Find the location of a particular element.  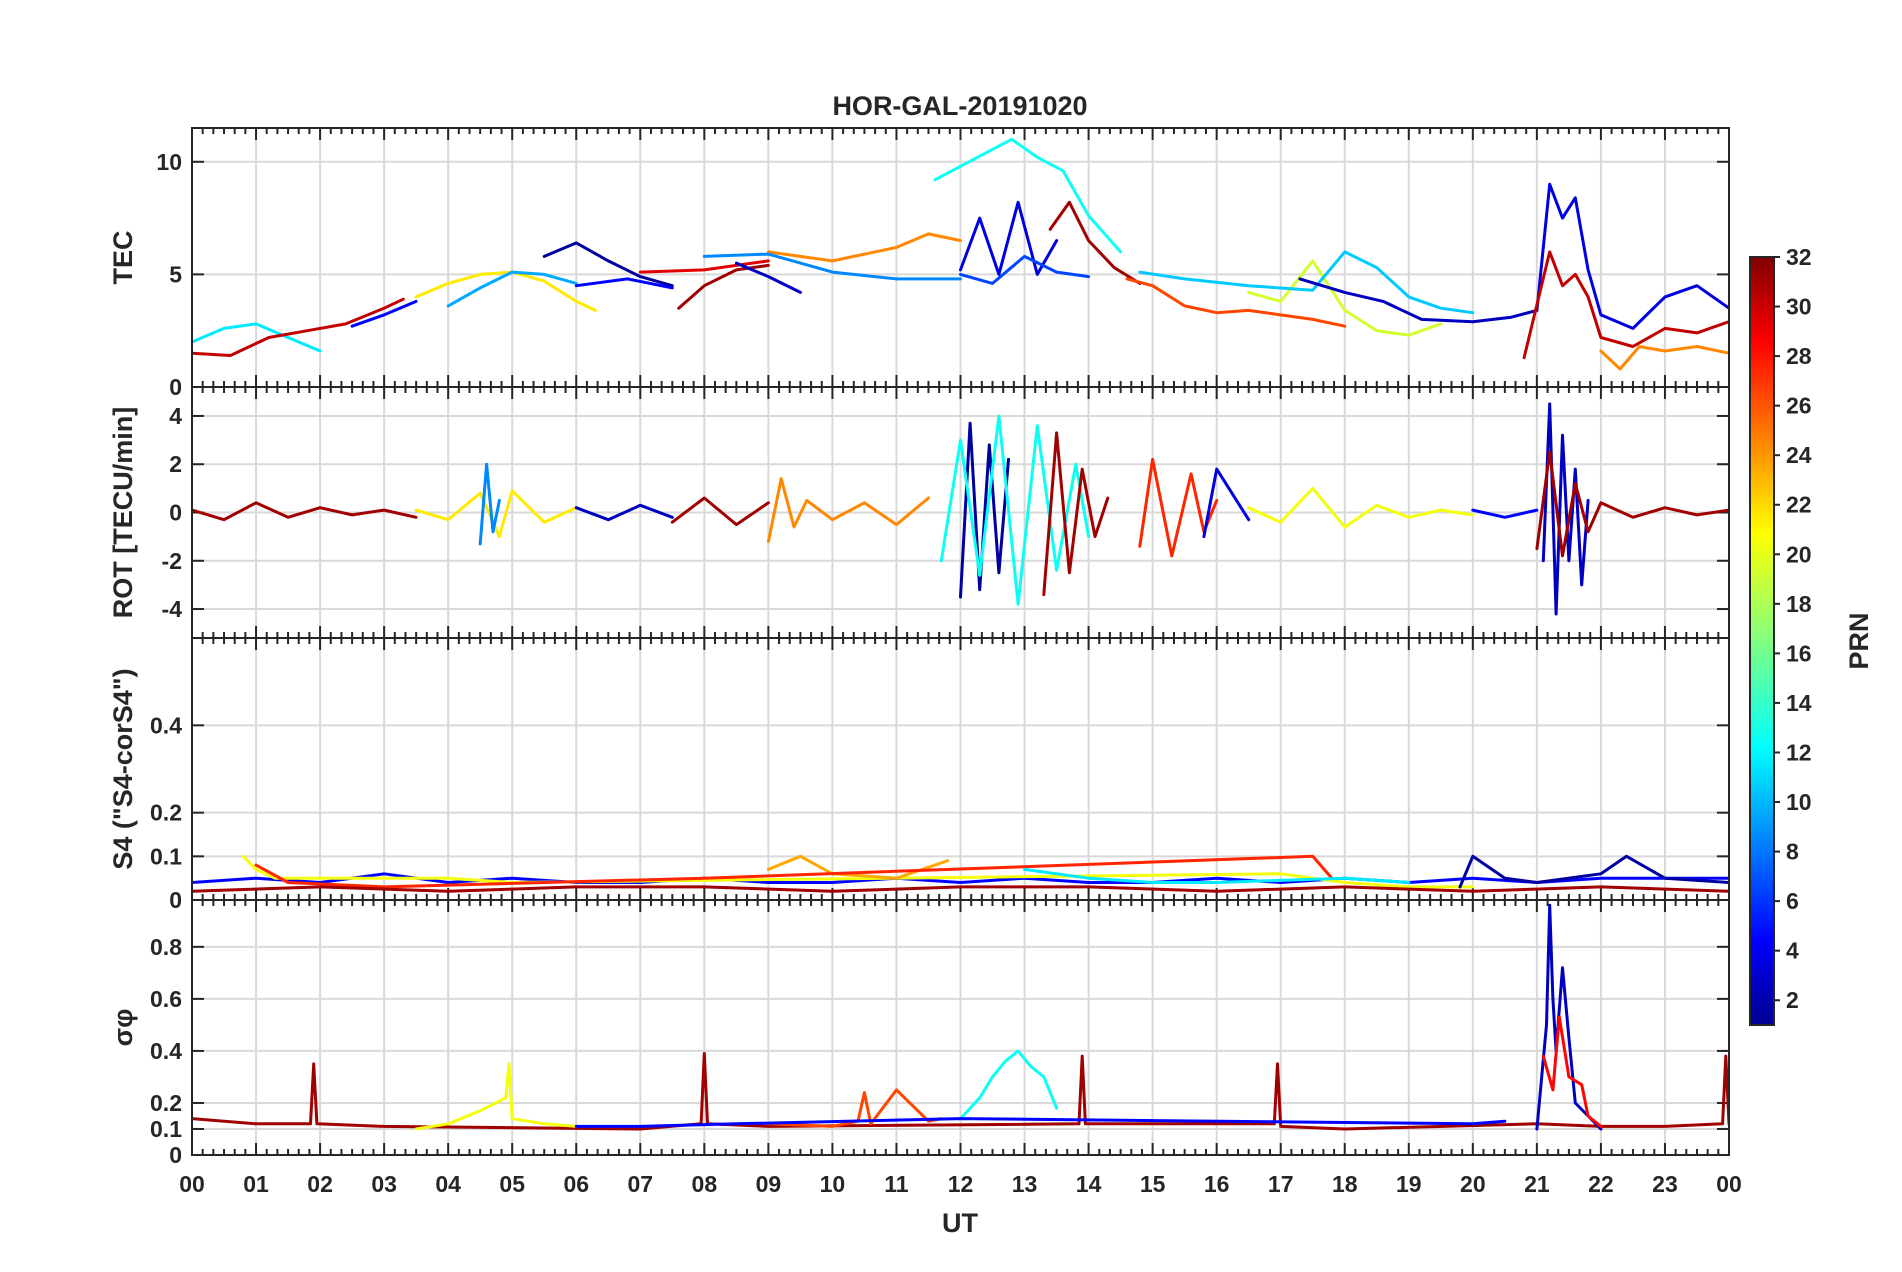

x-tick-label: 22 is located at coordinates (1601, 1184).